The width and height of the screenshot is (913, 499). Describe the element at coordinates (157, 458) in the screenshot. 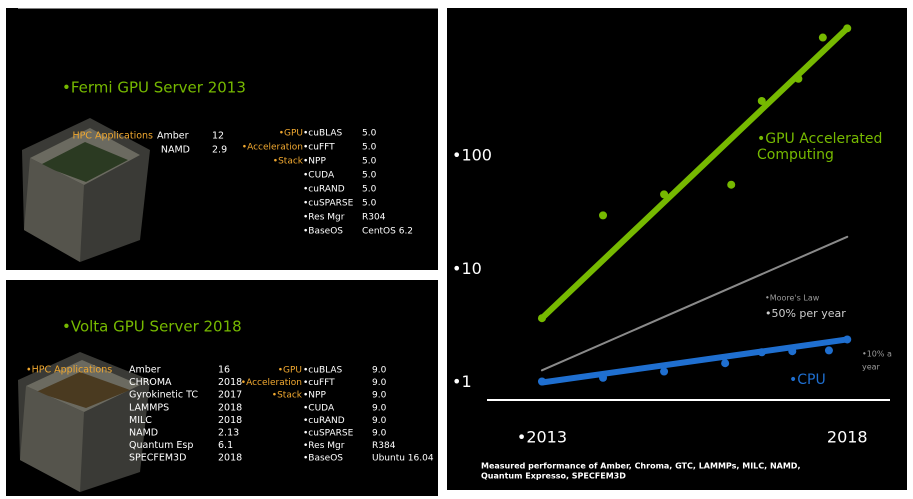

I see `app-name: SPECFEM3D` at that location.